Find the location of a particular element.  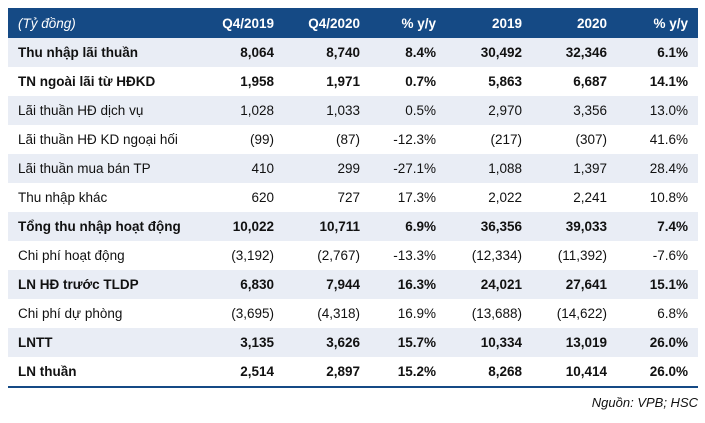

cell-value: 2,970 is located at coordinates (489, 110).